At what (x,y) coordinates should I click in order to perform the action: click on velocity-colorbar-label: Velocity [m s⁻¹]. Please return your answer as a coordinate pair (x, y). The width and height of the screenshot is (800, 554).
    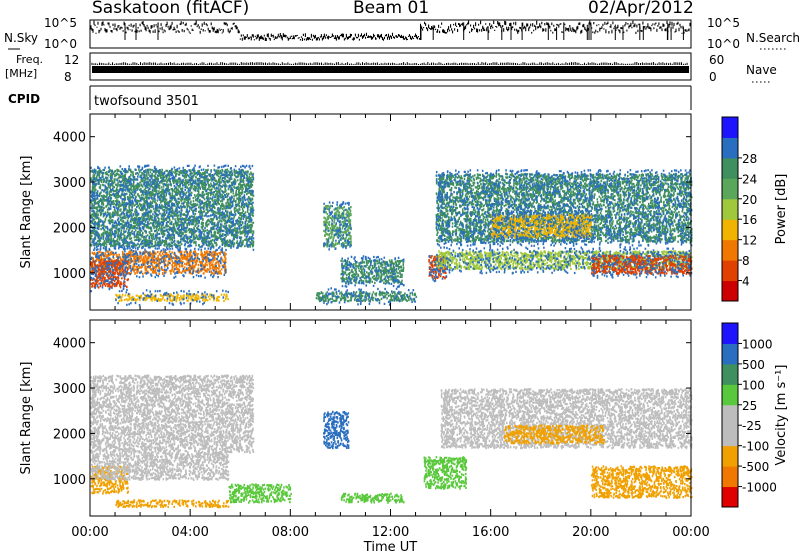
    Looking at the image, I should click on (781, 415).